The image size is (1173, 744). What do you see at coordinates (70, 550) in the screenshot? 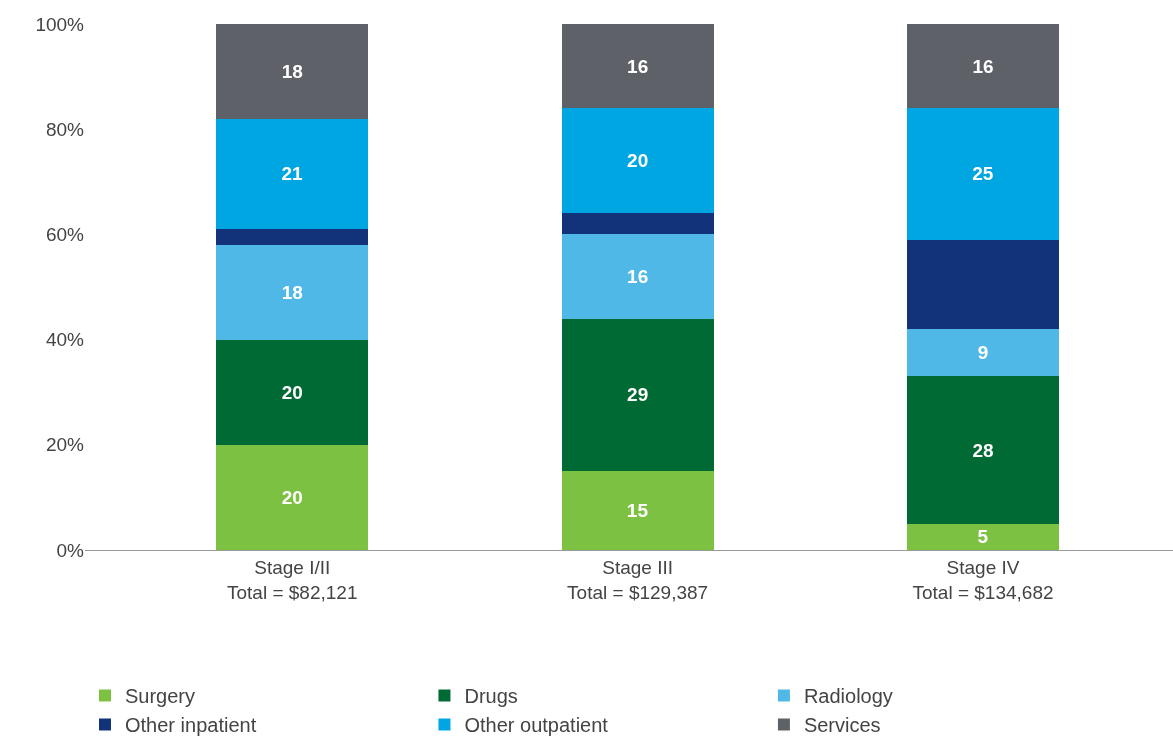
I see `y-tick-label: 0%` at bounding box center [70, 550].